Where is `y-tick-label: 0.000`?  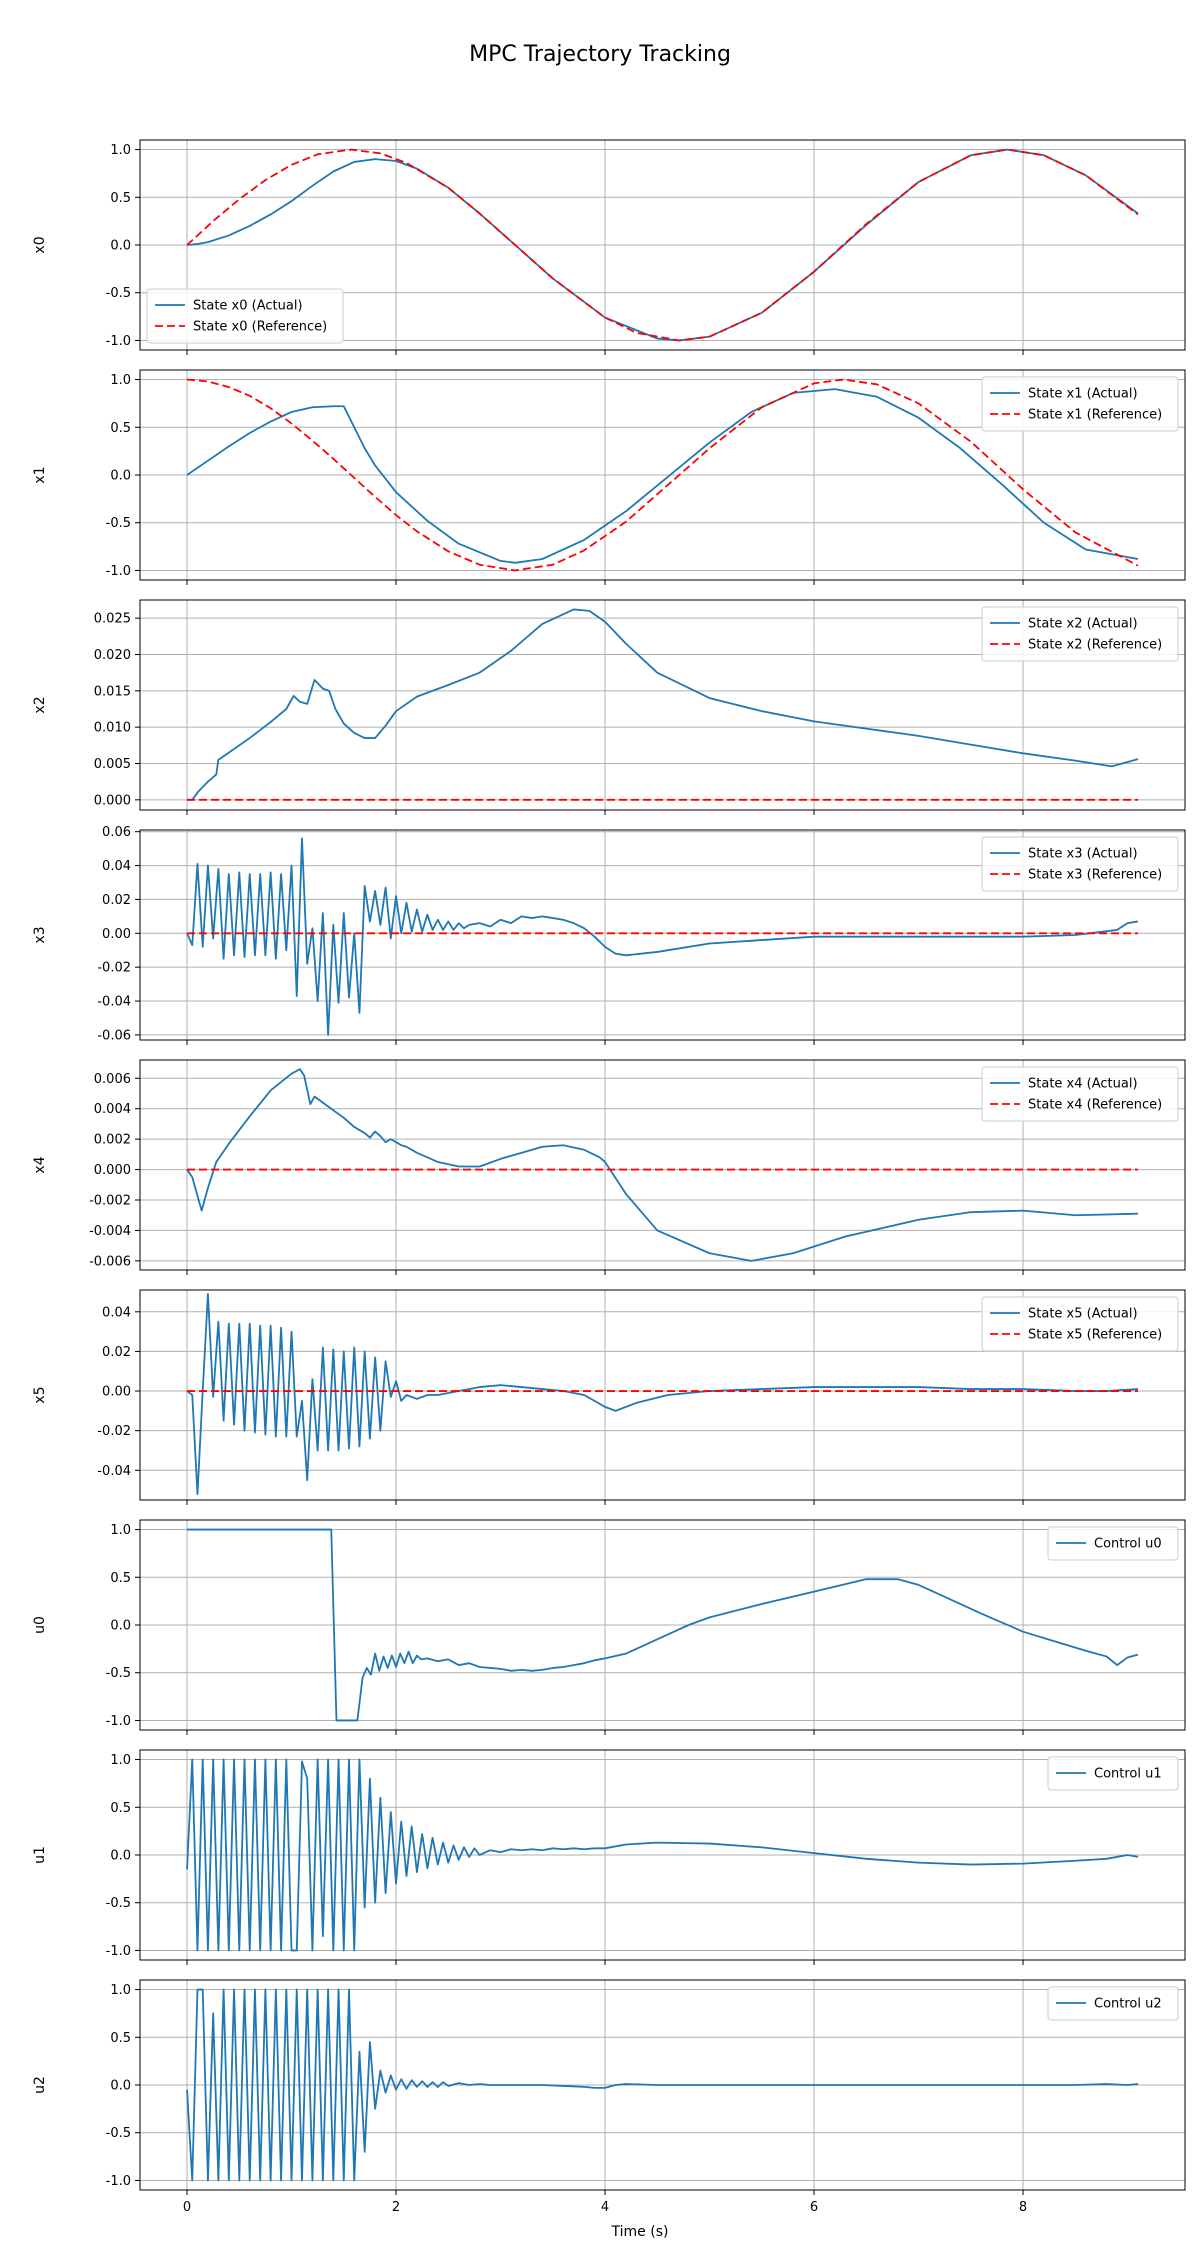
y-tick-label: 0.000 is located at coordinates (112, 1170).